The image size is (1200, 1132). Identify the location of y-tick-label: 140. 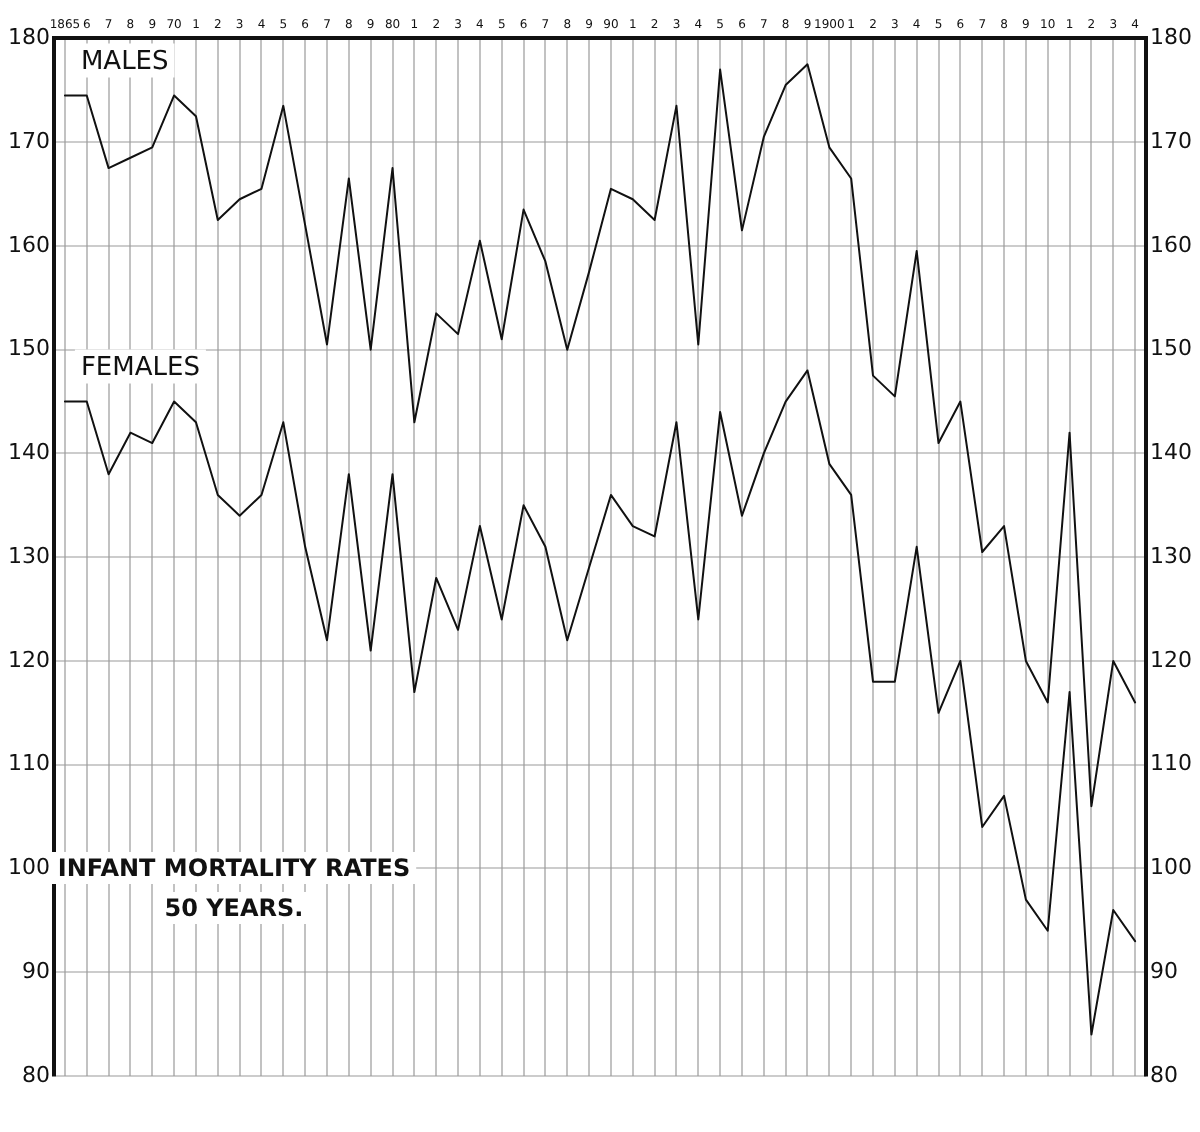
(28, 452).